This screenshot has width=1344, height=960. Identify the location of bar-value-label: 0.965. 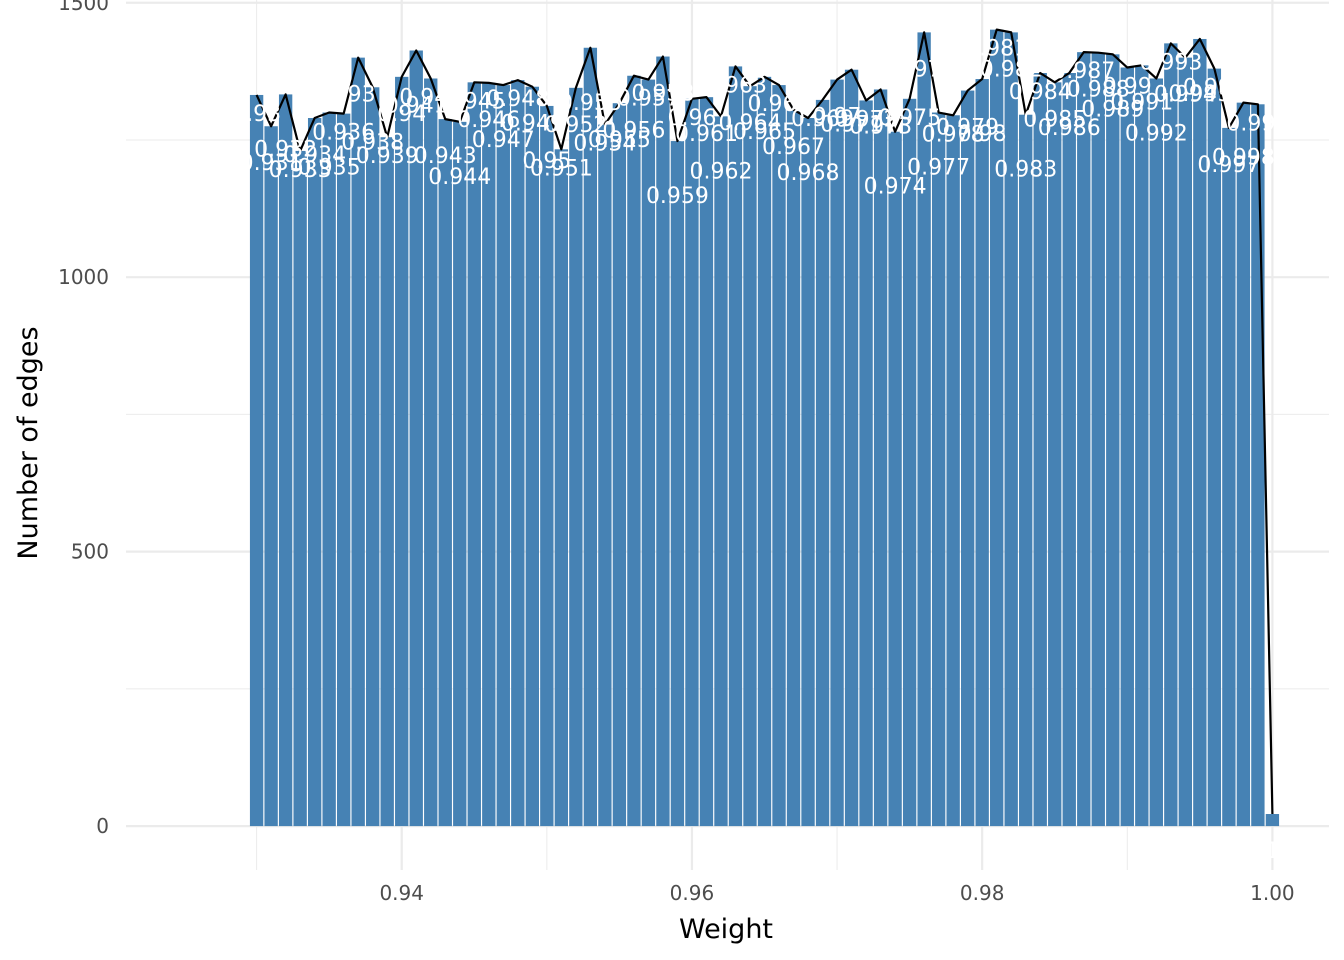
(764, 132).